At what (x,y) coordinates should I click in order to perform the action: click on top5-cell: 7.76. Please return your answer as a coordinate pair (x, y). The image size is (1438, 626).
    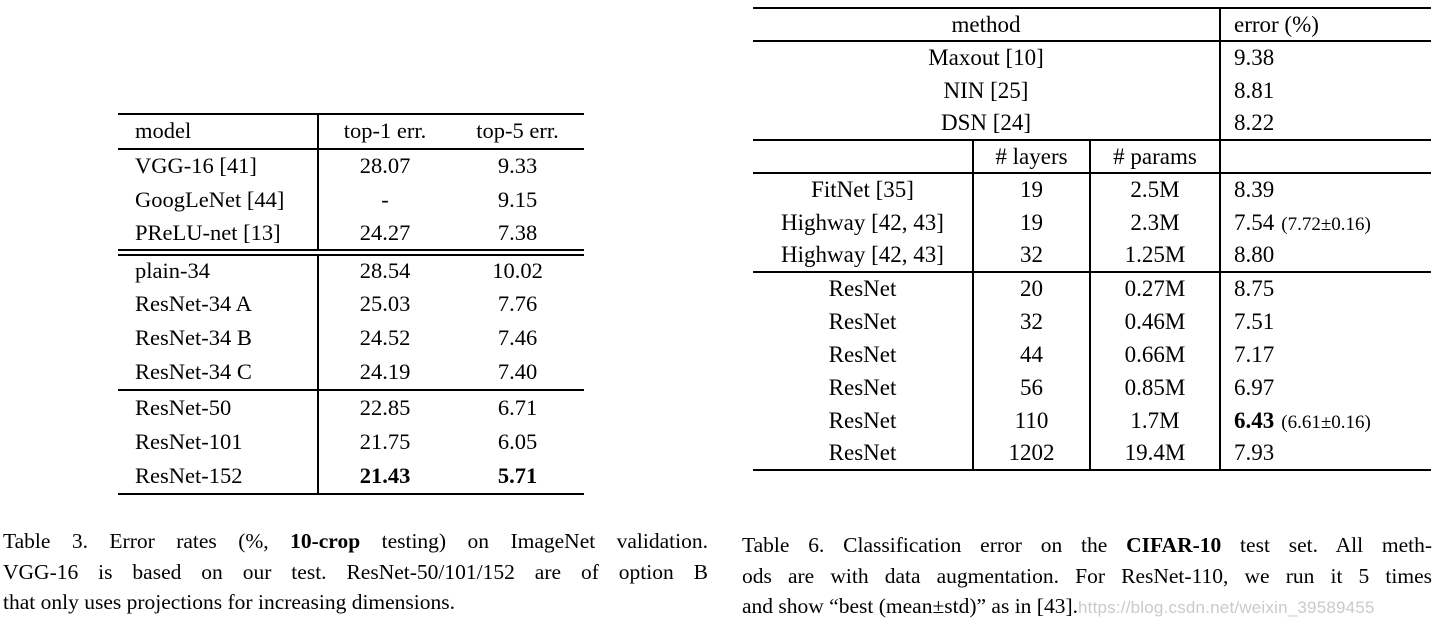
    Looking at the image, I should click on (517, 303).